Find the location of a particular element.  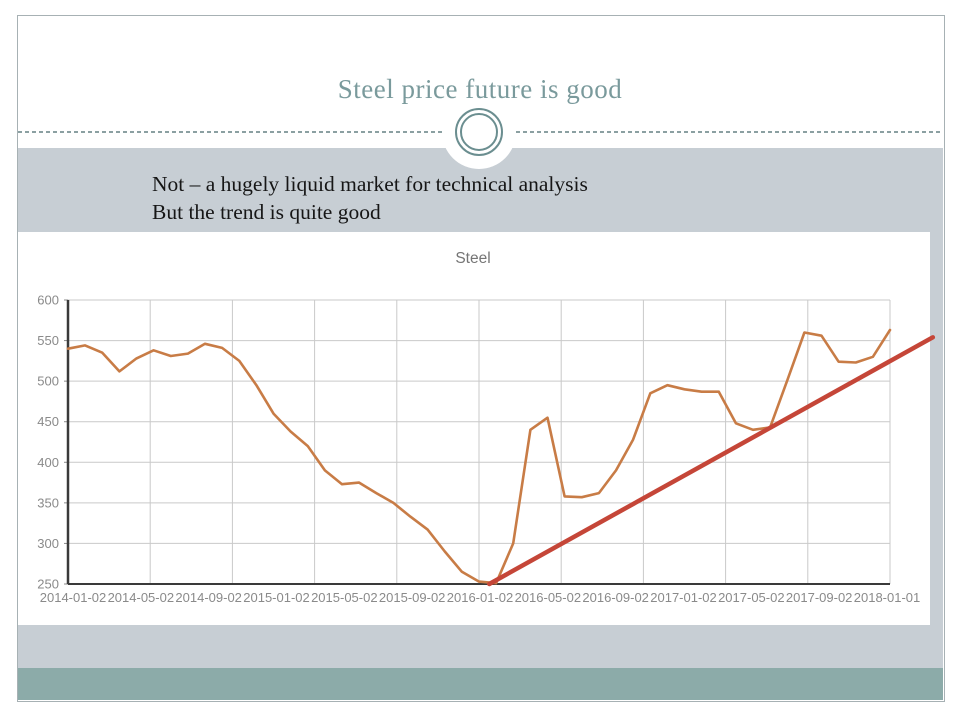

x-axis-label: 2014-09-02 is located at coordinates (208, 597).